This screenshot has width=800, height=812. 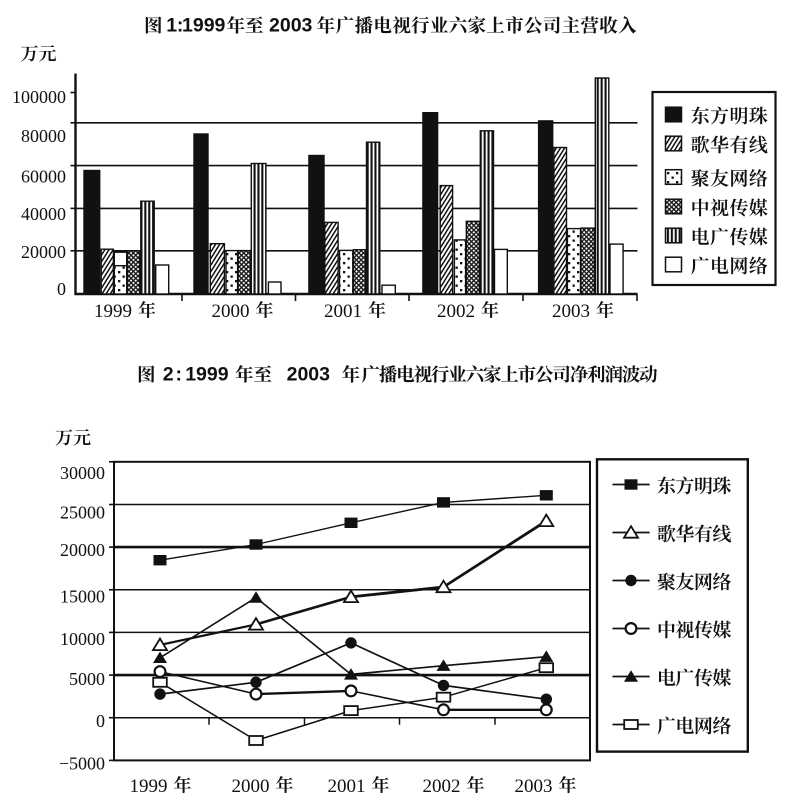 I want to click on svg-text: 80000, so click(x=43, y=136).